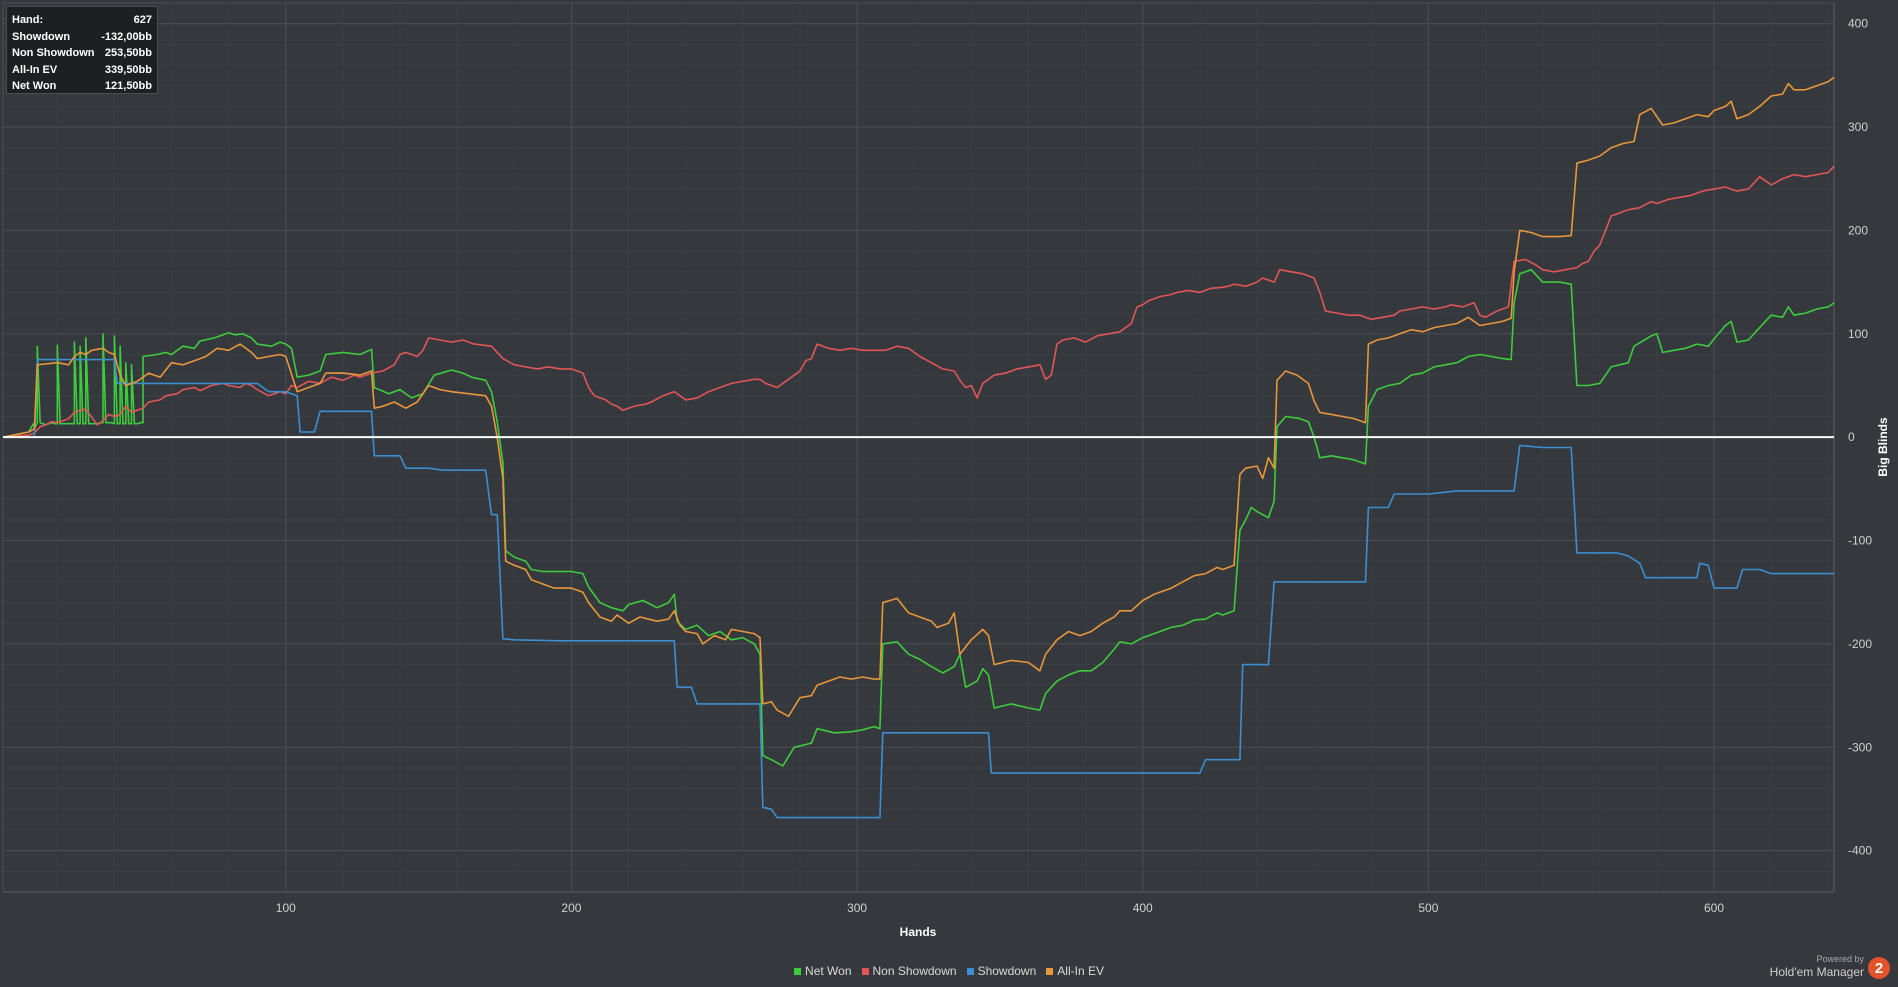 Image resolution: width=1898 pixels, height=987 pixels. What do you see at coordinates (1000, 908) in the screenshot?
I see `x-axis-ticks: 100 200 300 400 500 600` at bounding box center [1000, 908].